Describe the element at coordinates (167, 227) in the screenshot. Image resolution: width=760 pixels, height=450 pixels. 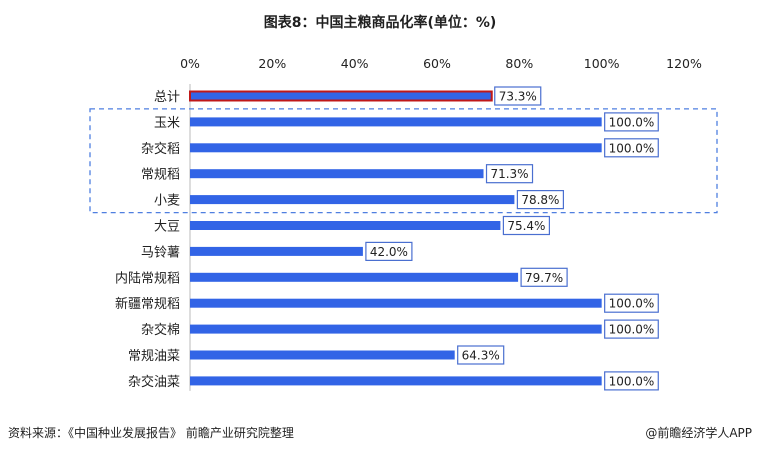
I see `category-label: 大豆` at that location.